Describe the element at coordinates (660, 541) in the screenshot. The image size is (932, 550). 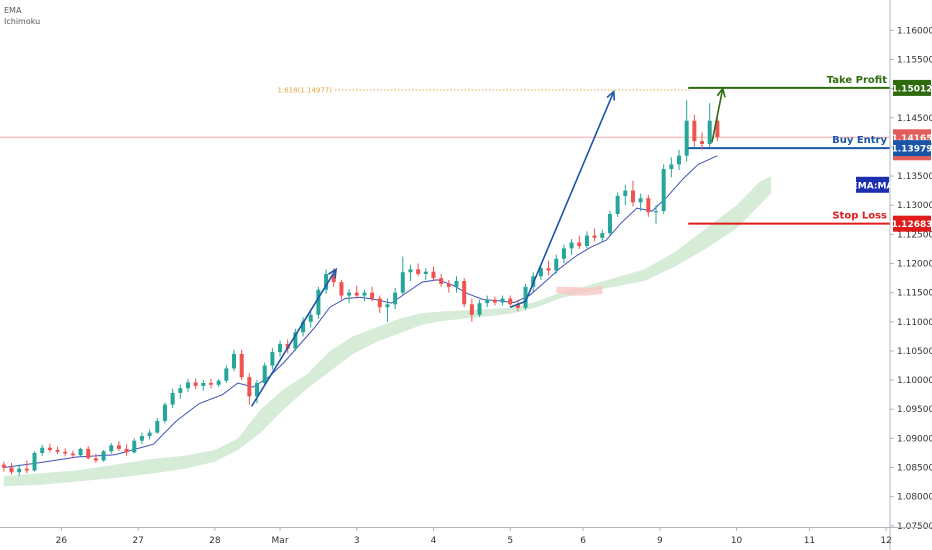
I see `x-tick-label: 9` at that location.